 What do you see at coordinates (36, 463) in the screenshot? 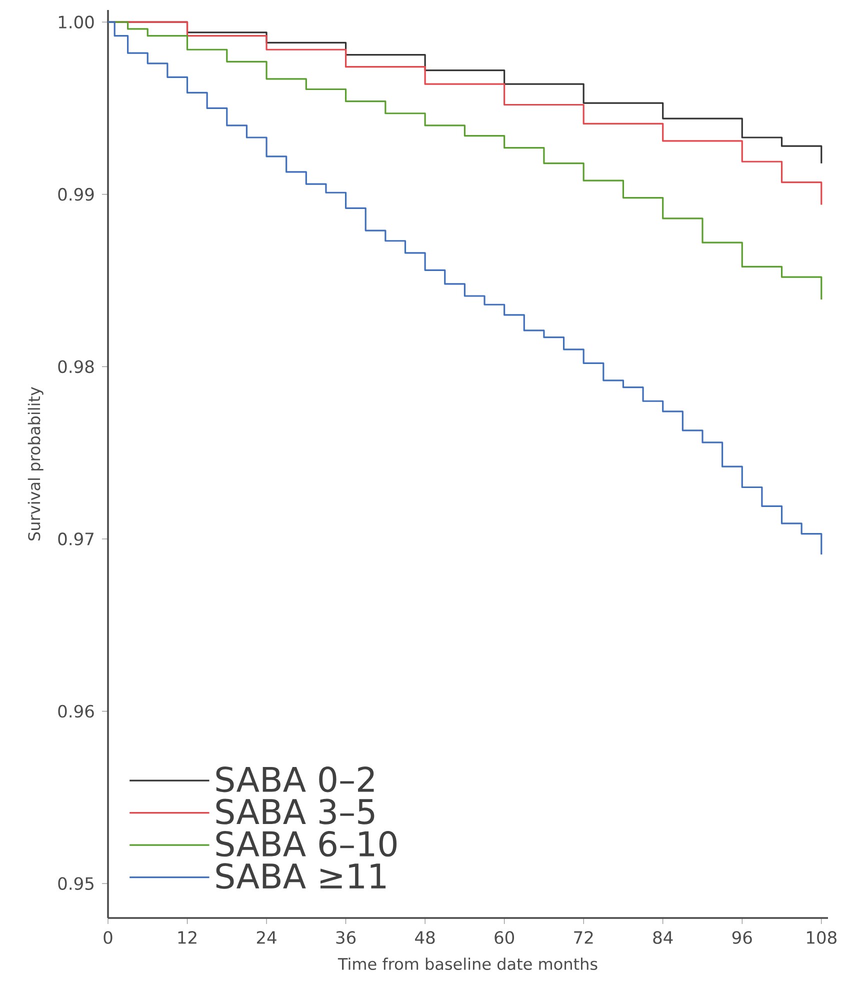
I see `y-axis-title: Survival probability` at bounding box center [36, 463].